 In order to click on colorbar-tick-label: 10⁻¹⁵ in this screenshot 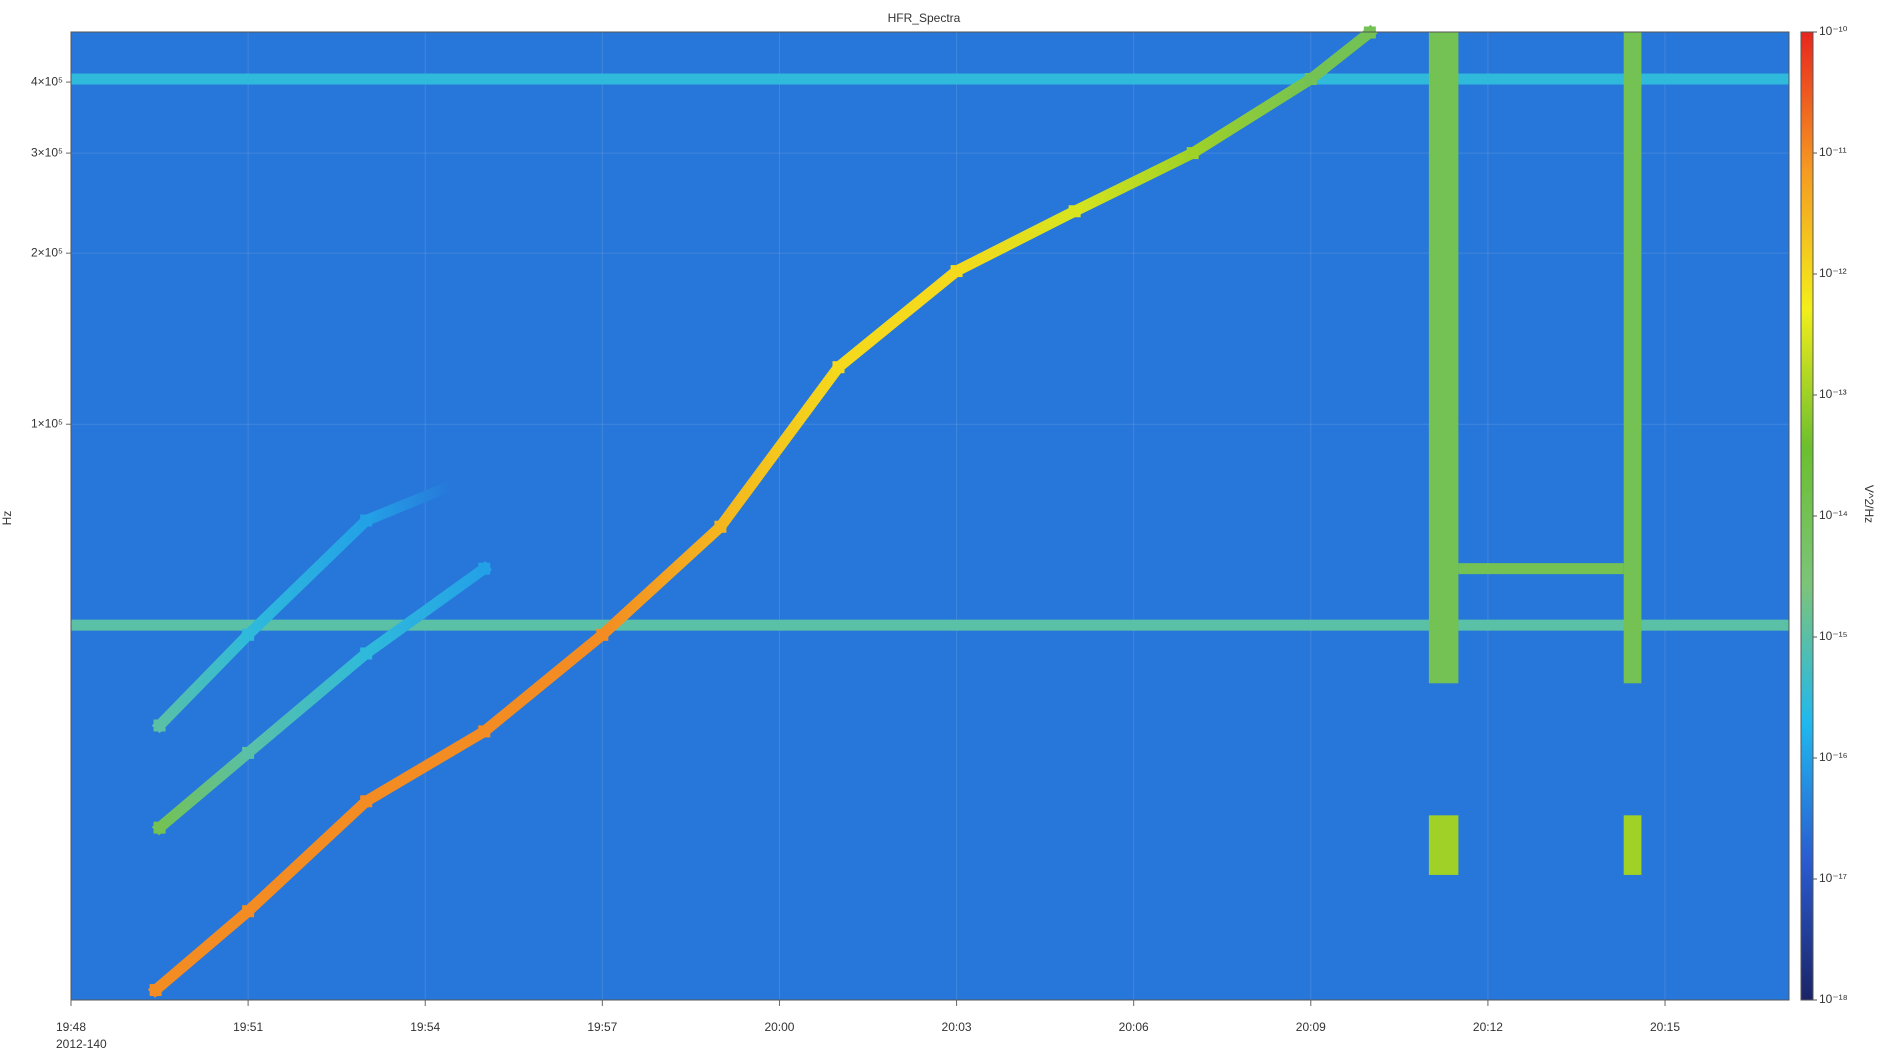, I will do `click(1833, 636)`.